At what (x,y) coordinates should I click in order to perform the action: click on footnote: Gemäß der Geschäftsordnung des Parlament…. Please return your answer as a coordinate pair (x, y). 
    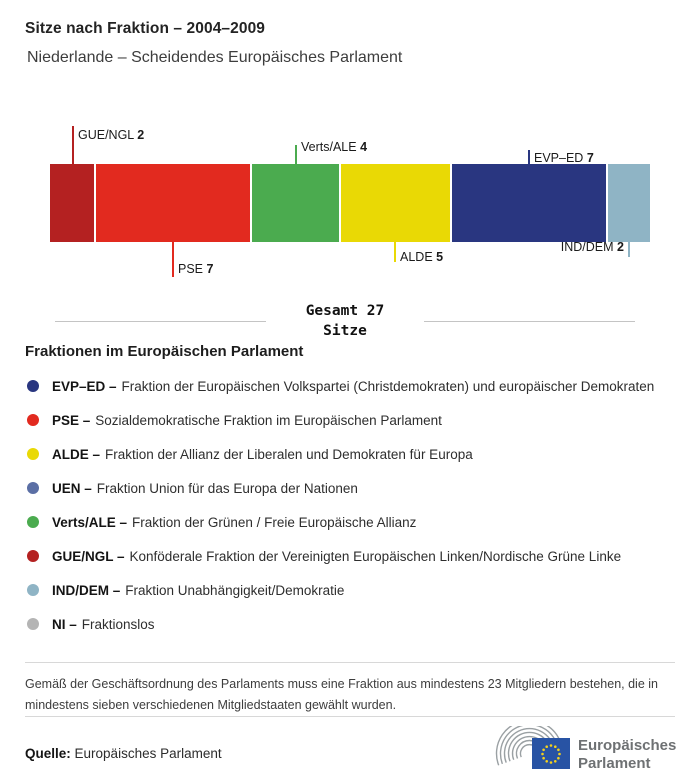
    Looking at the image, I should click on (350, 689).